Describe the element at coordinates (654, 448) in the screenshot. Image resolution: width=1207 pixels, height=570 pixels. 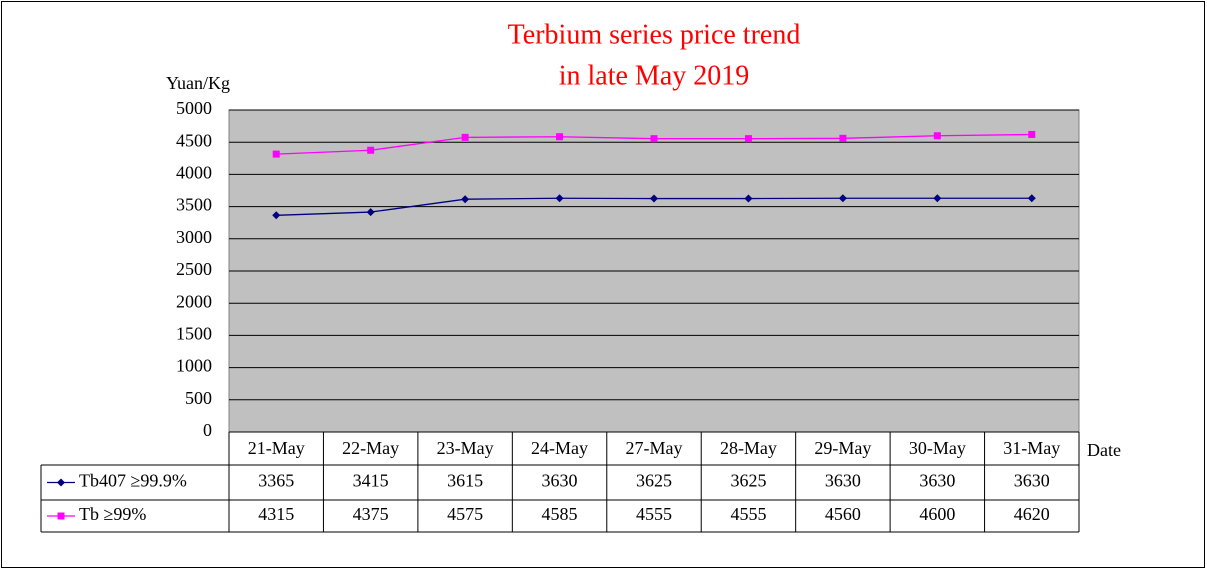
I see `x-tick-label: 27-May` at that location.